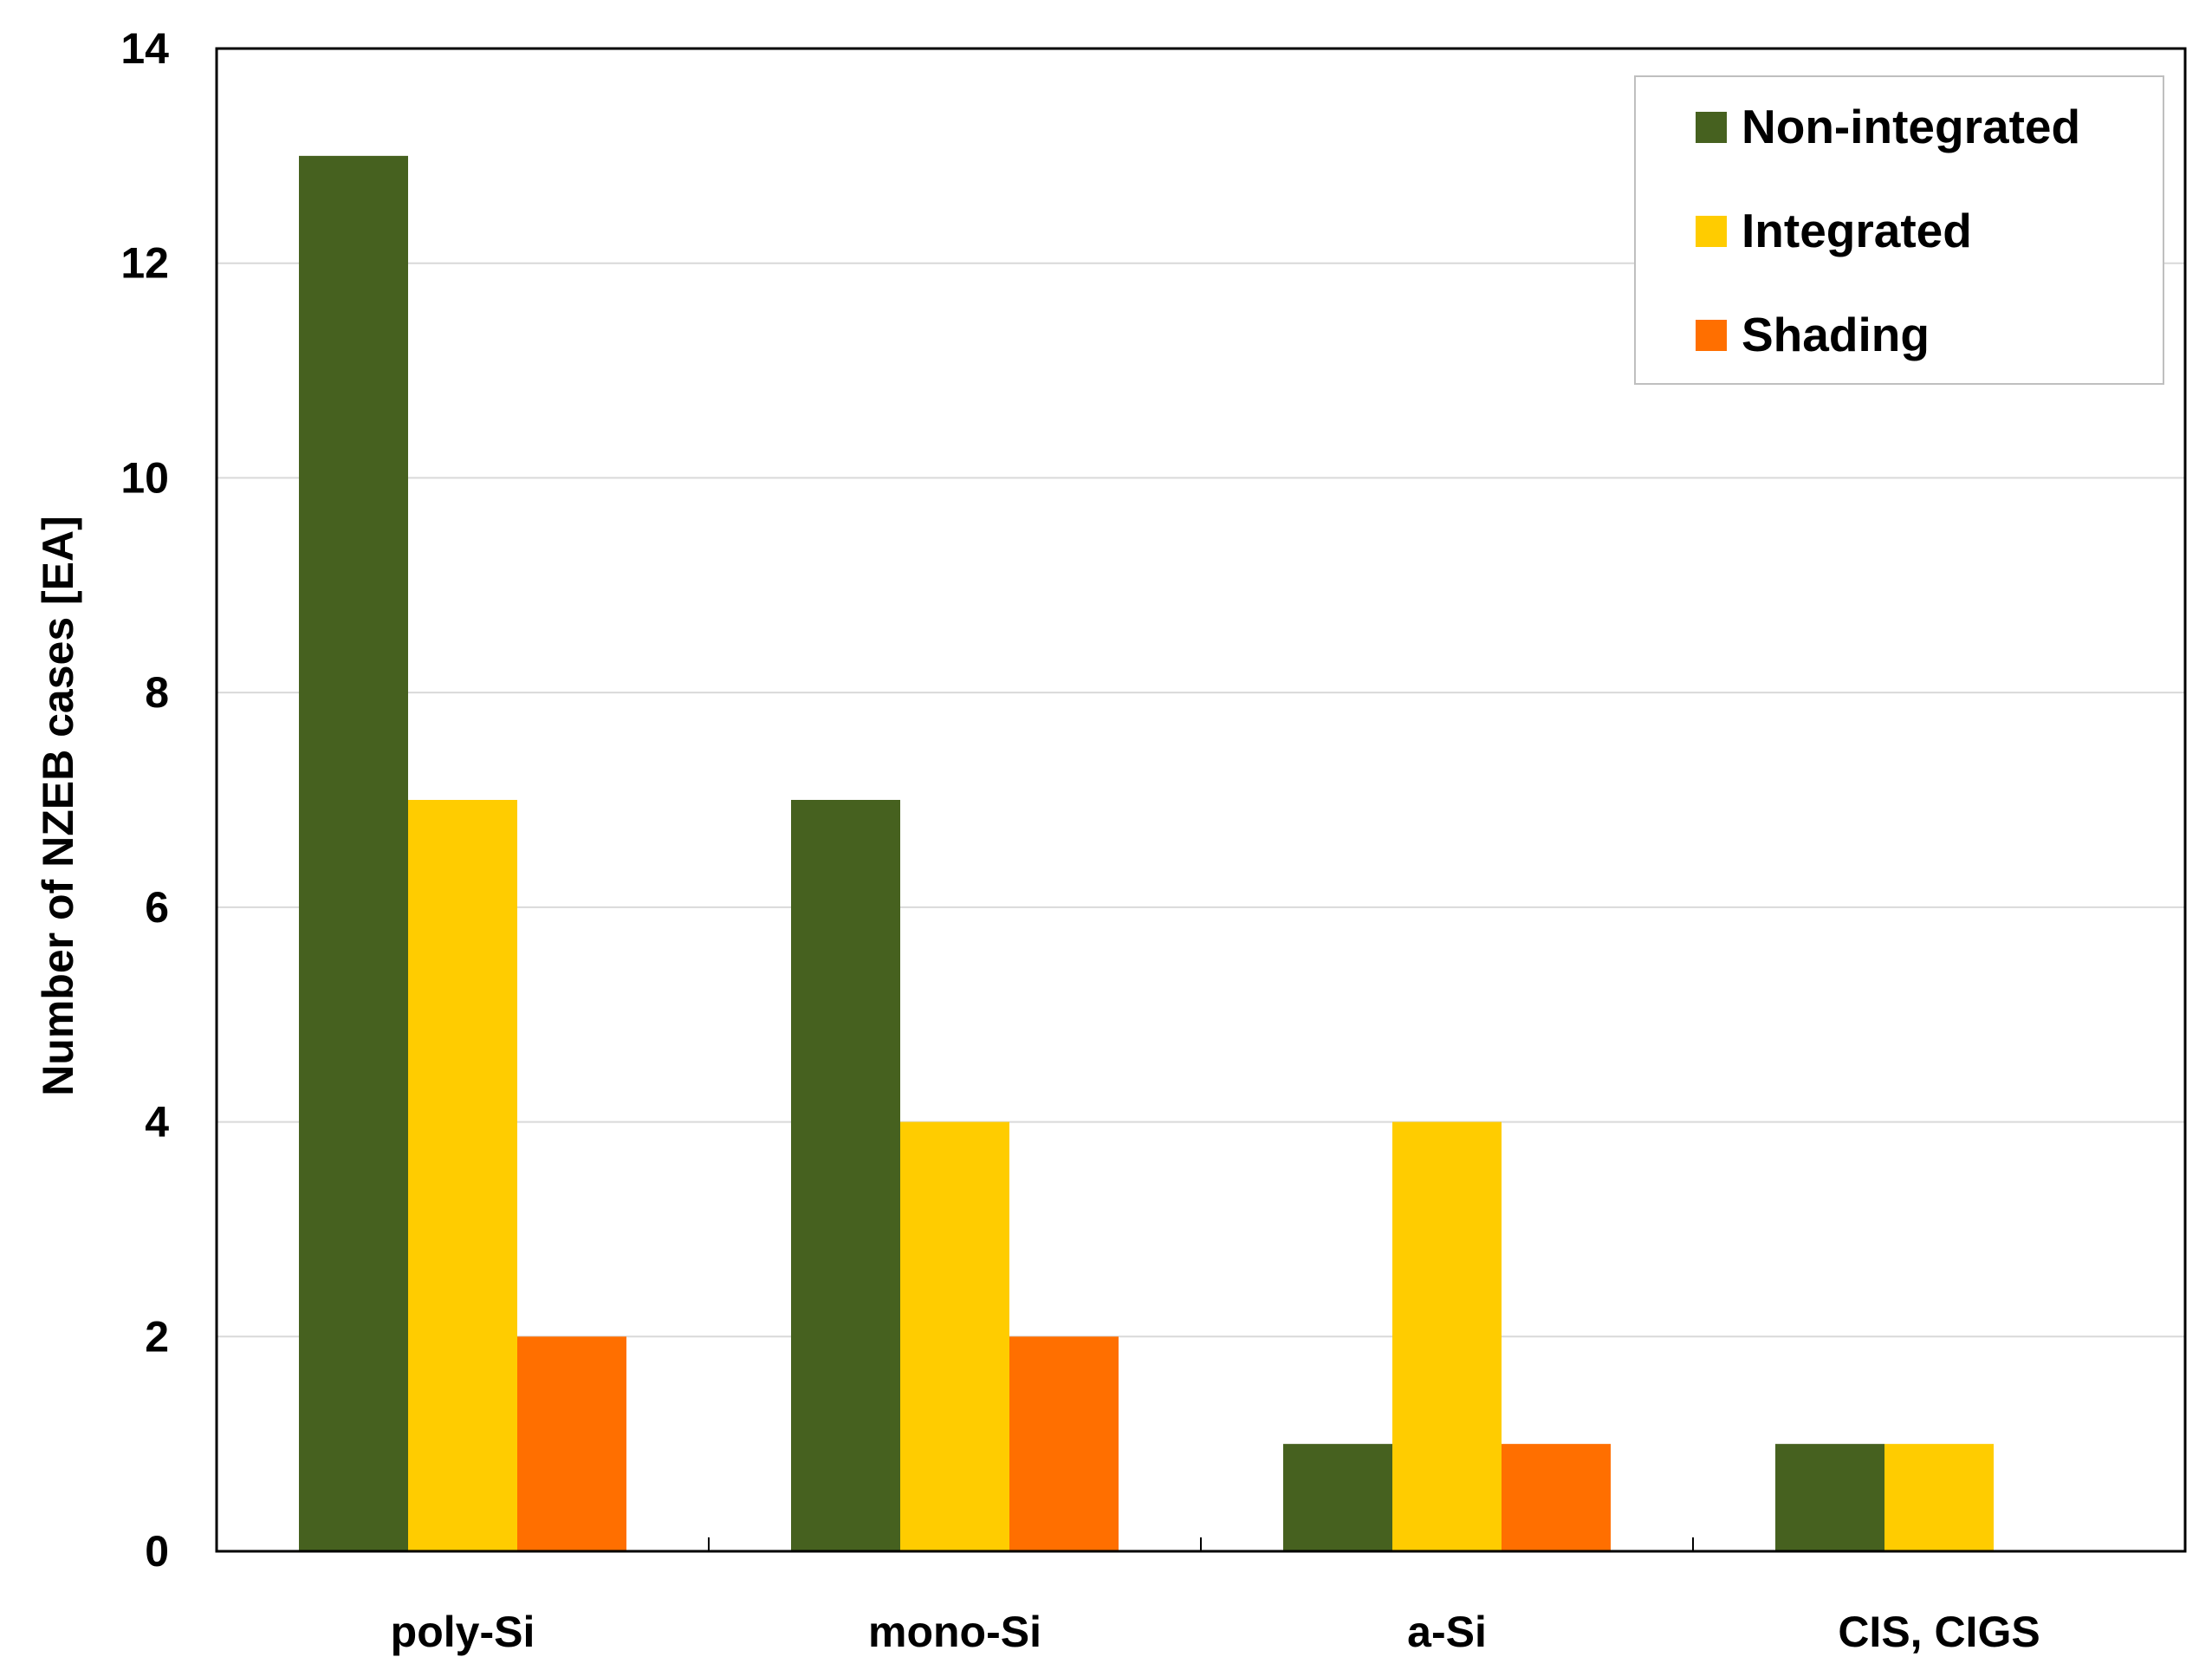 This screenshot has width=2212, height=1670. I want to click on bar-shading-mono-si, so click(1064, 1443).